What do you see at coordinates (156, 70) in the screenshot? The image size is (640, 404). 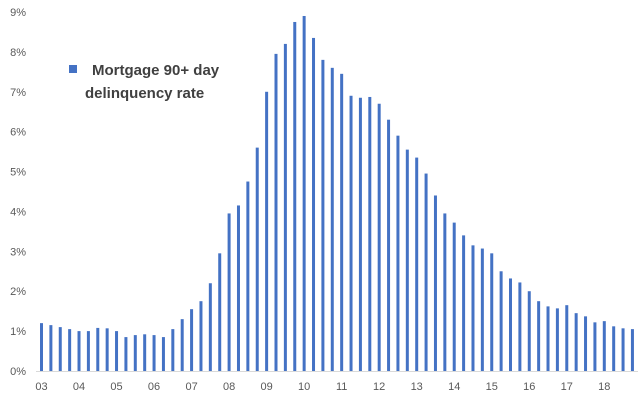 I see `legend-label-line1: Mortgage 90+ day` at bounding box center [156, 70].